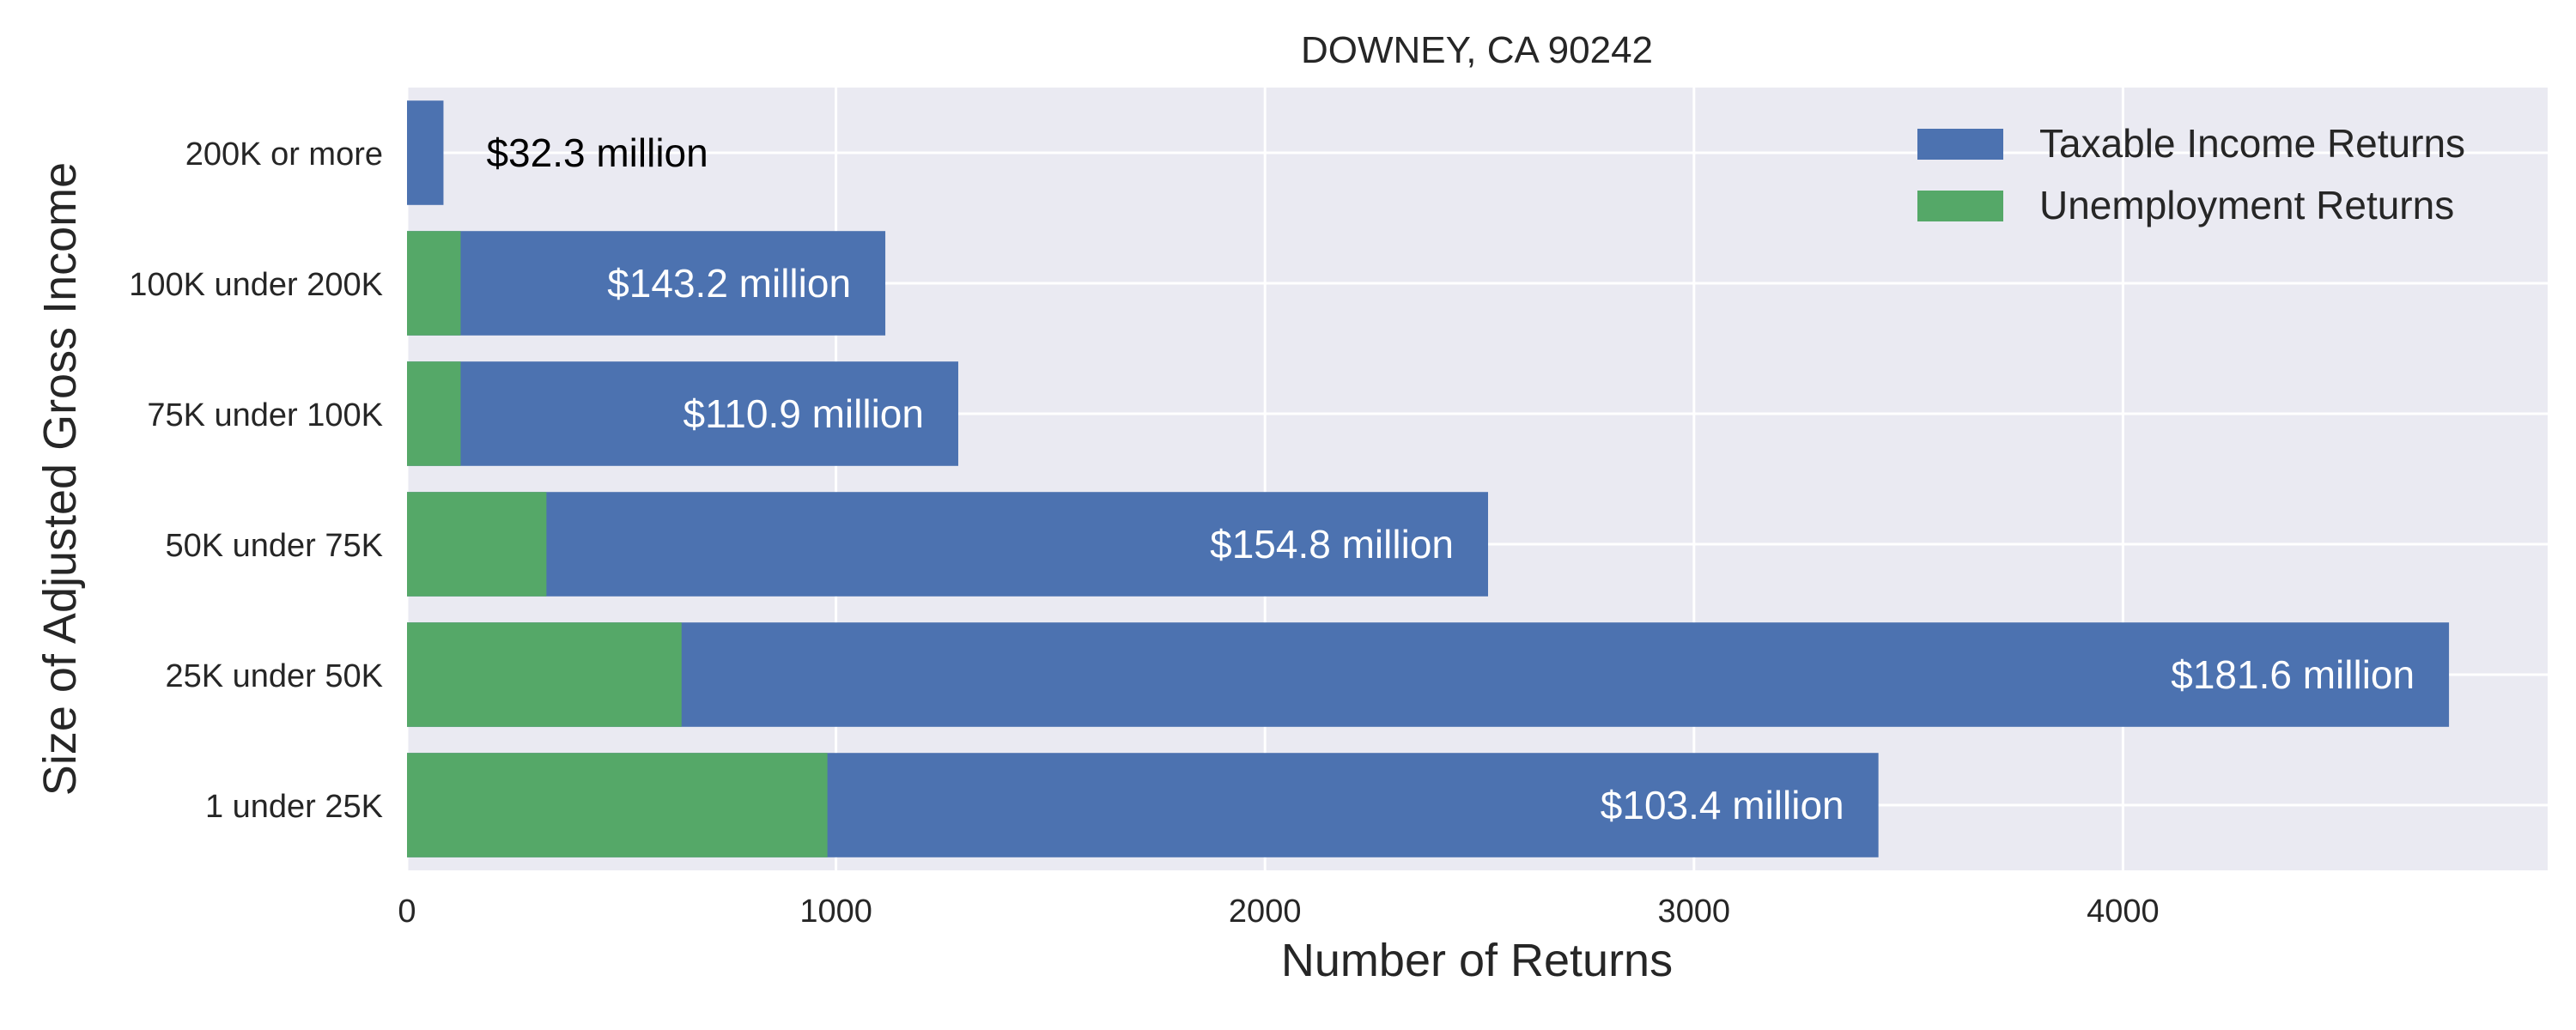 The image size is (2576, 1030). What do you see at coordinates (60, 479) in the screenshot?
I see `y-axis-label: Size of Adjusted Gross Income` at bounding box center [60, 479].